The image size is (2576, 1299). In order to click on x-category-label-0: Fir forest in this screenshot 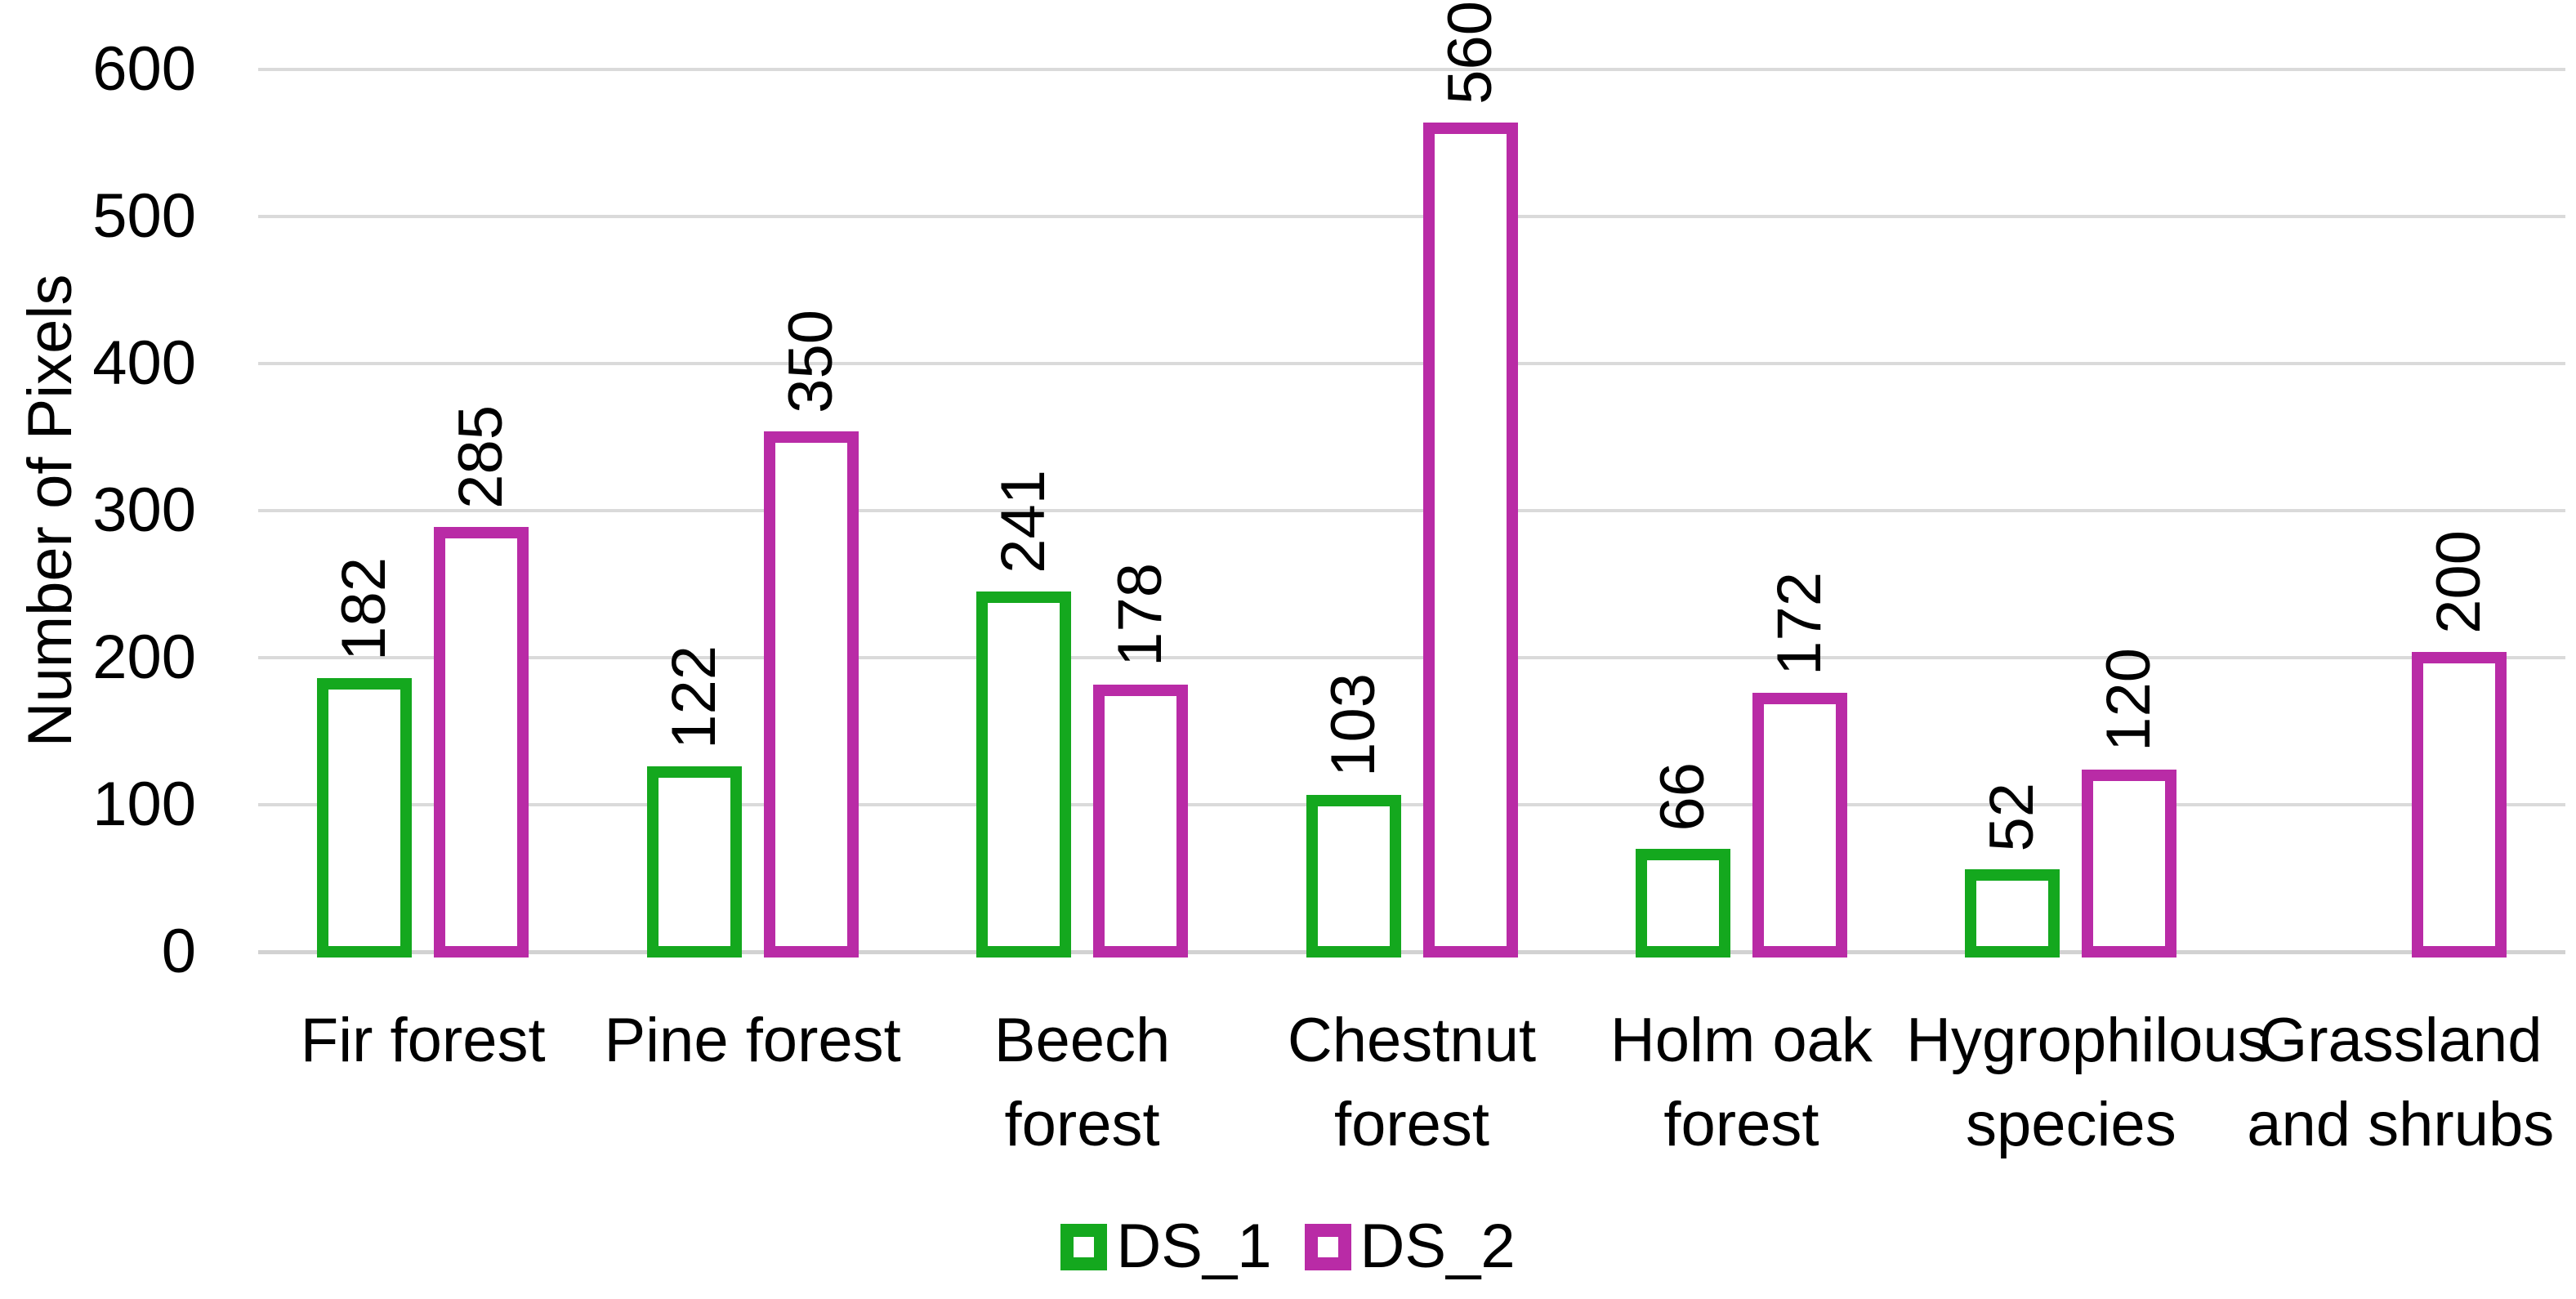, I will do `click(423, 1040)`.